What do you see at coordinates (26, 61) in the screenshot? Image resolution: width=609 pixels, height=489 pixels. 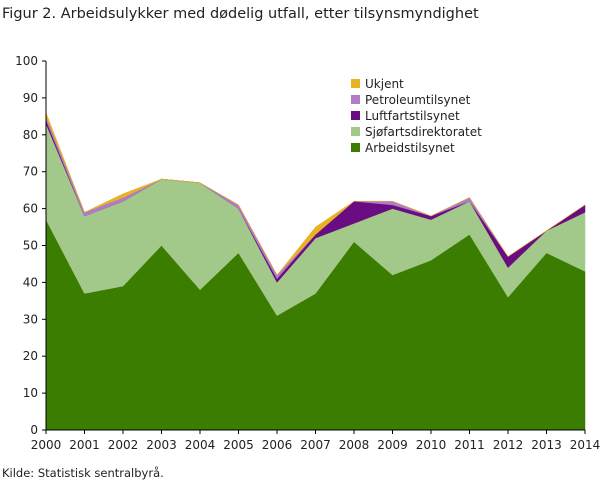 I see `y-tick-label: 100` at bounding box center [26, 61].